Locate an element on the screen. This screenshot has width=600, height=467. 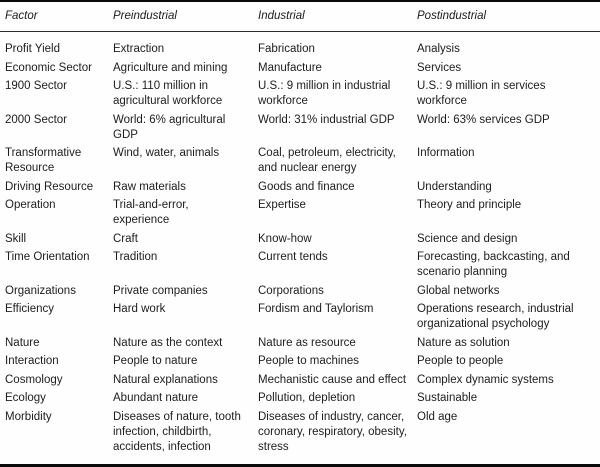
cell-factor: Nature is located at coordinates (22, 342).